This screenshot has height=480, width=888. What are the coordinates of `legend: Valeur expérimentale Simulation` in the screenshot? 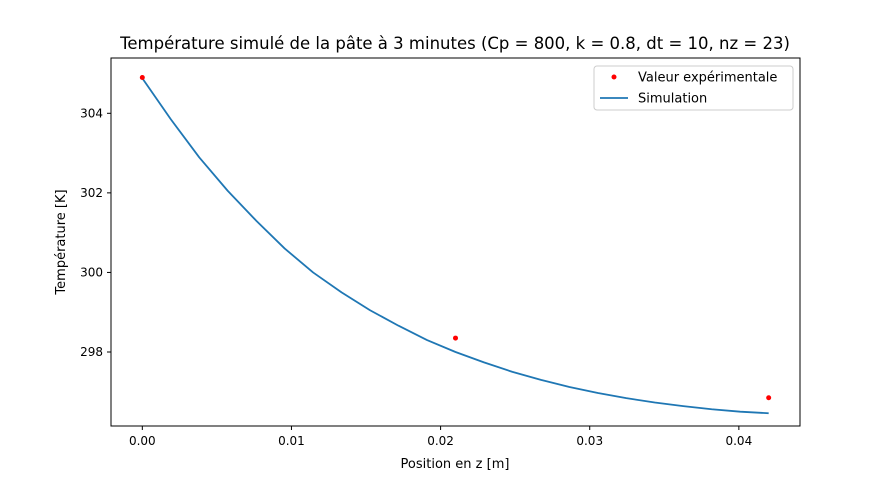 It's located at (693, 88).